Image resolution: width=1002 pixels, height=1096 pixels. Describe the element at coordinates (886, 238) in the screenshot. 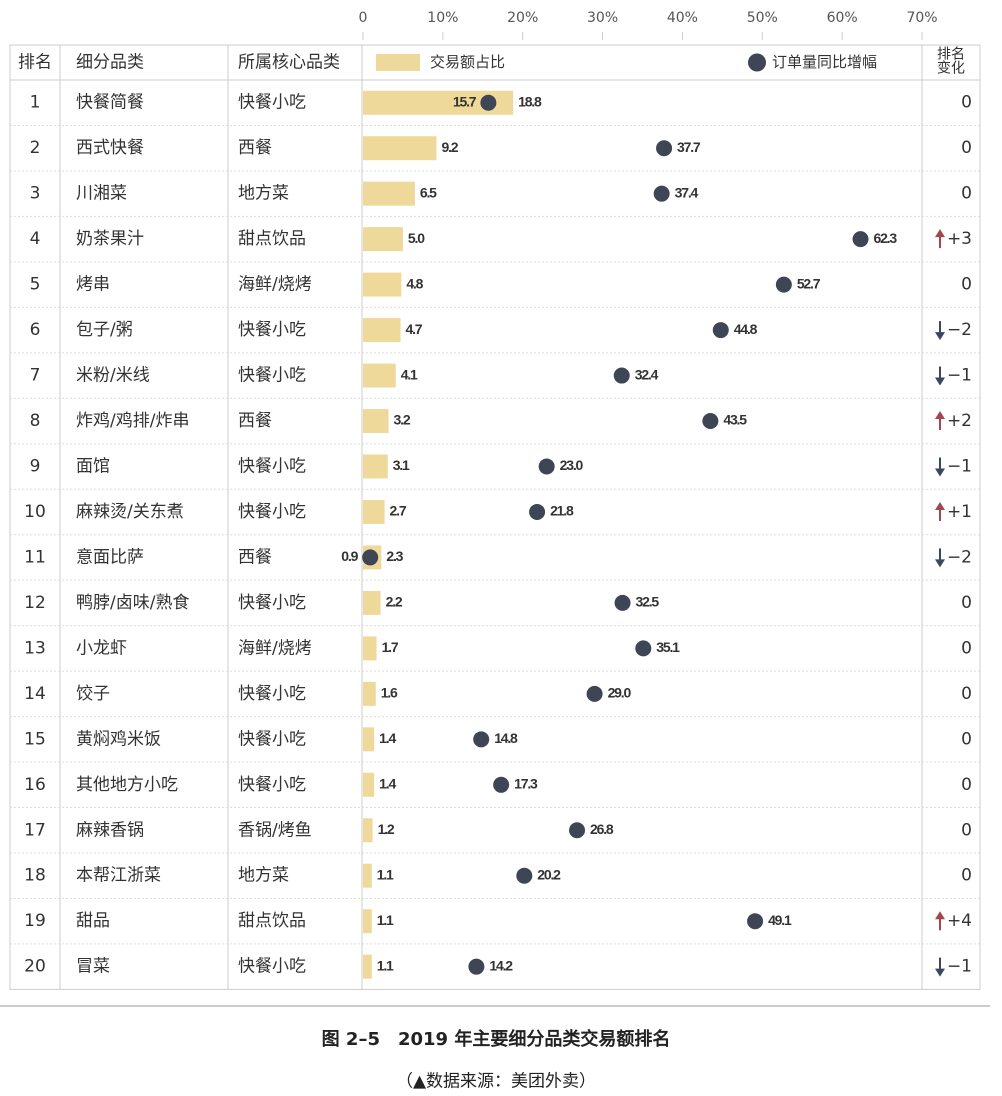

I see `dot-label: 62.3` at that location.